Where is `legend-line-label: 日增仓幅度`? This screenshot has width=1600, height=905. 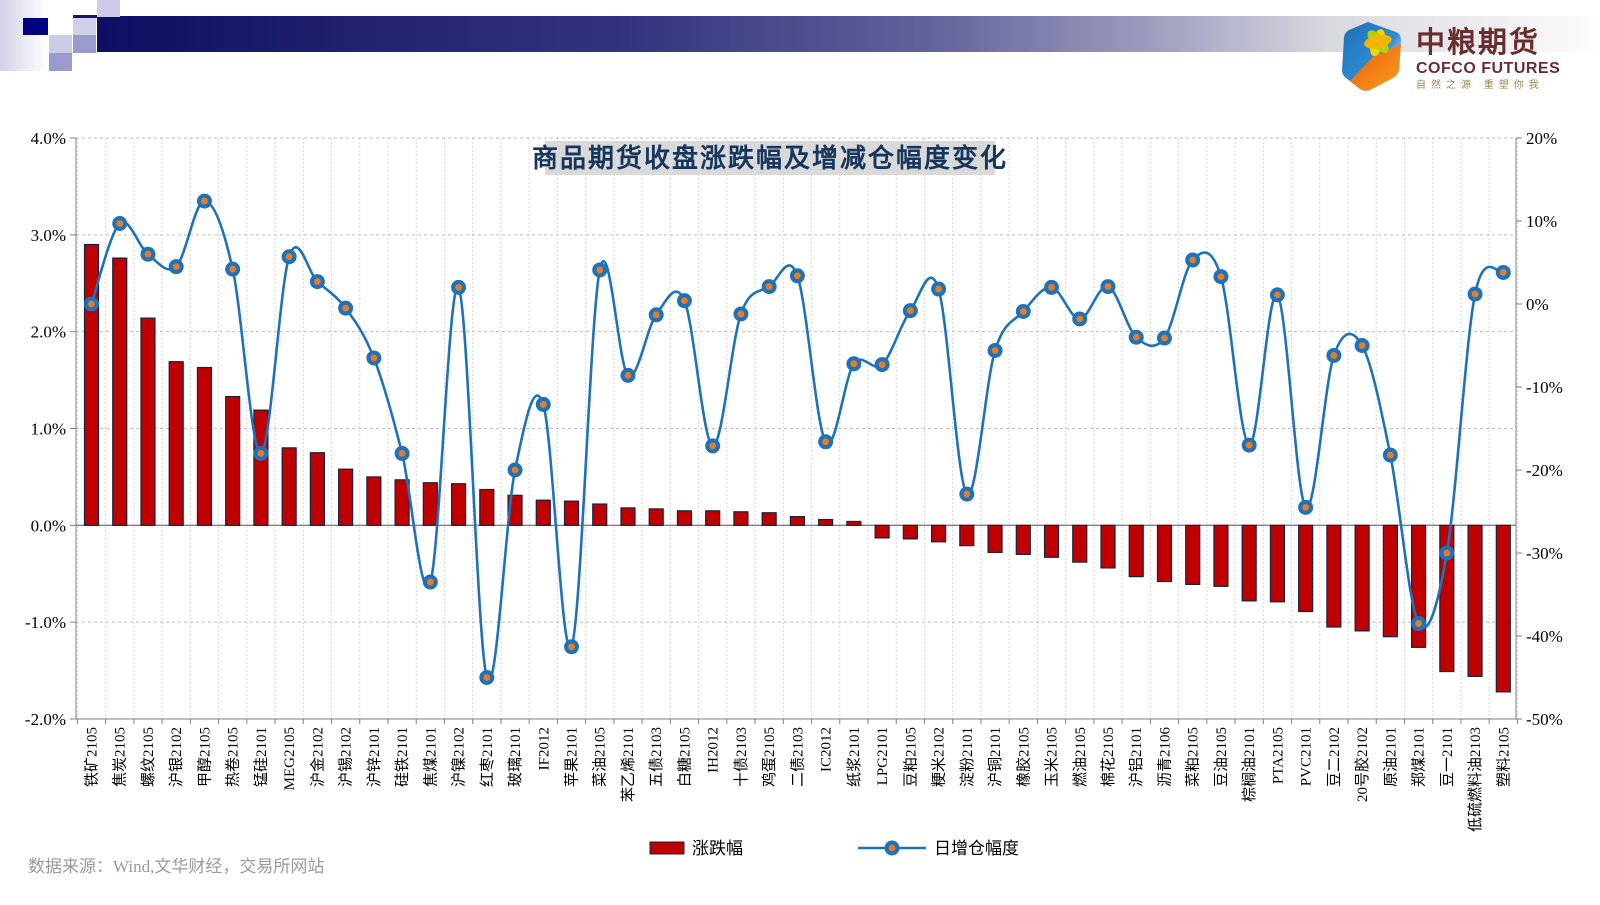
legend-line-label: 日增仓幅度 is located at coordinates (976, 848).